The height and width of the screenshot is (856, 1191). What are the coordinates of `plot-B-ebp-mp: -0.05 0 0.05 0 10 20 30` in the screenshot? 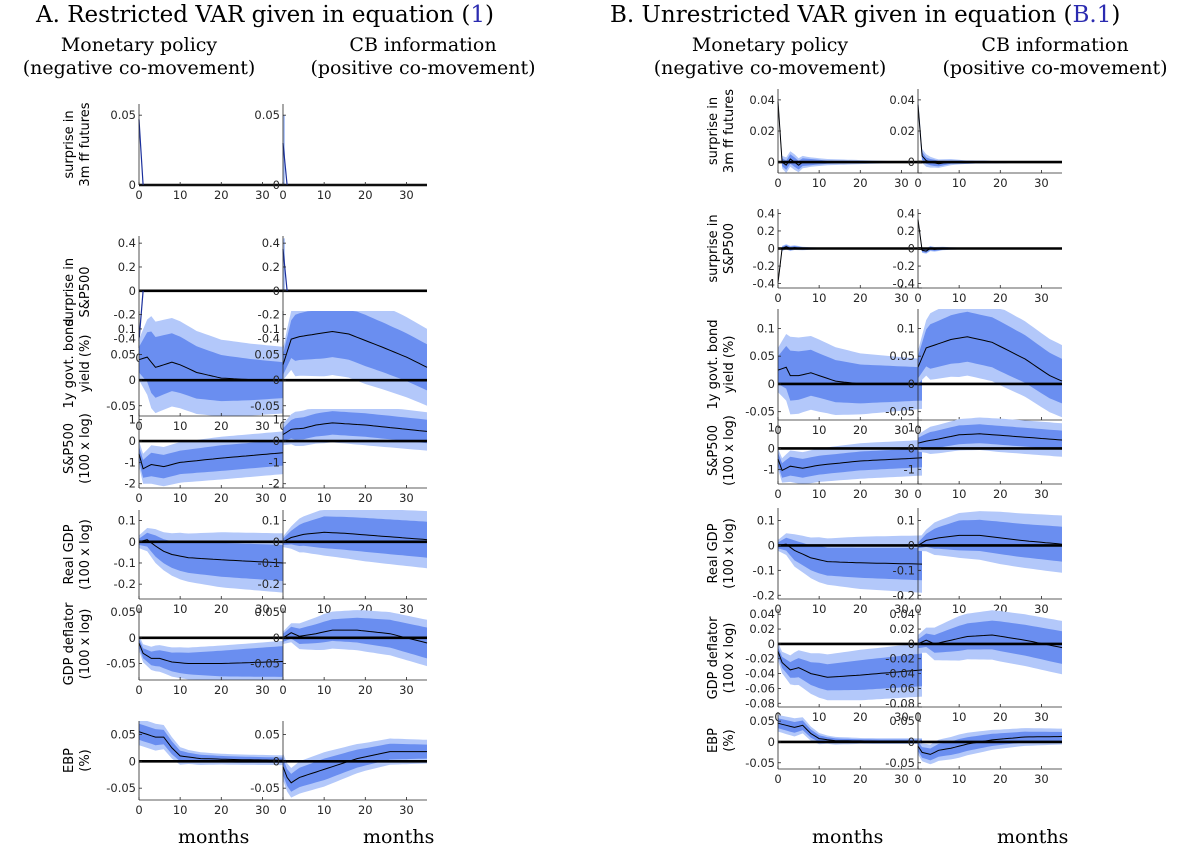 It's located at (833, 749).